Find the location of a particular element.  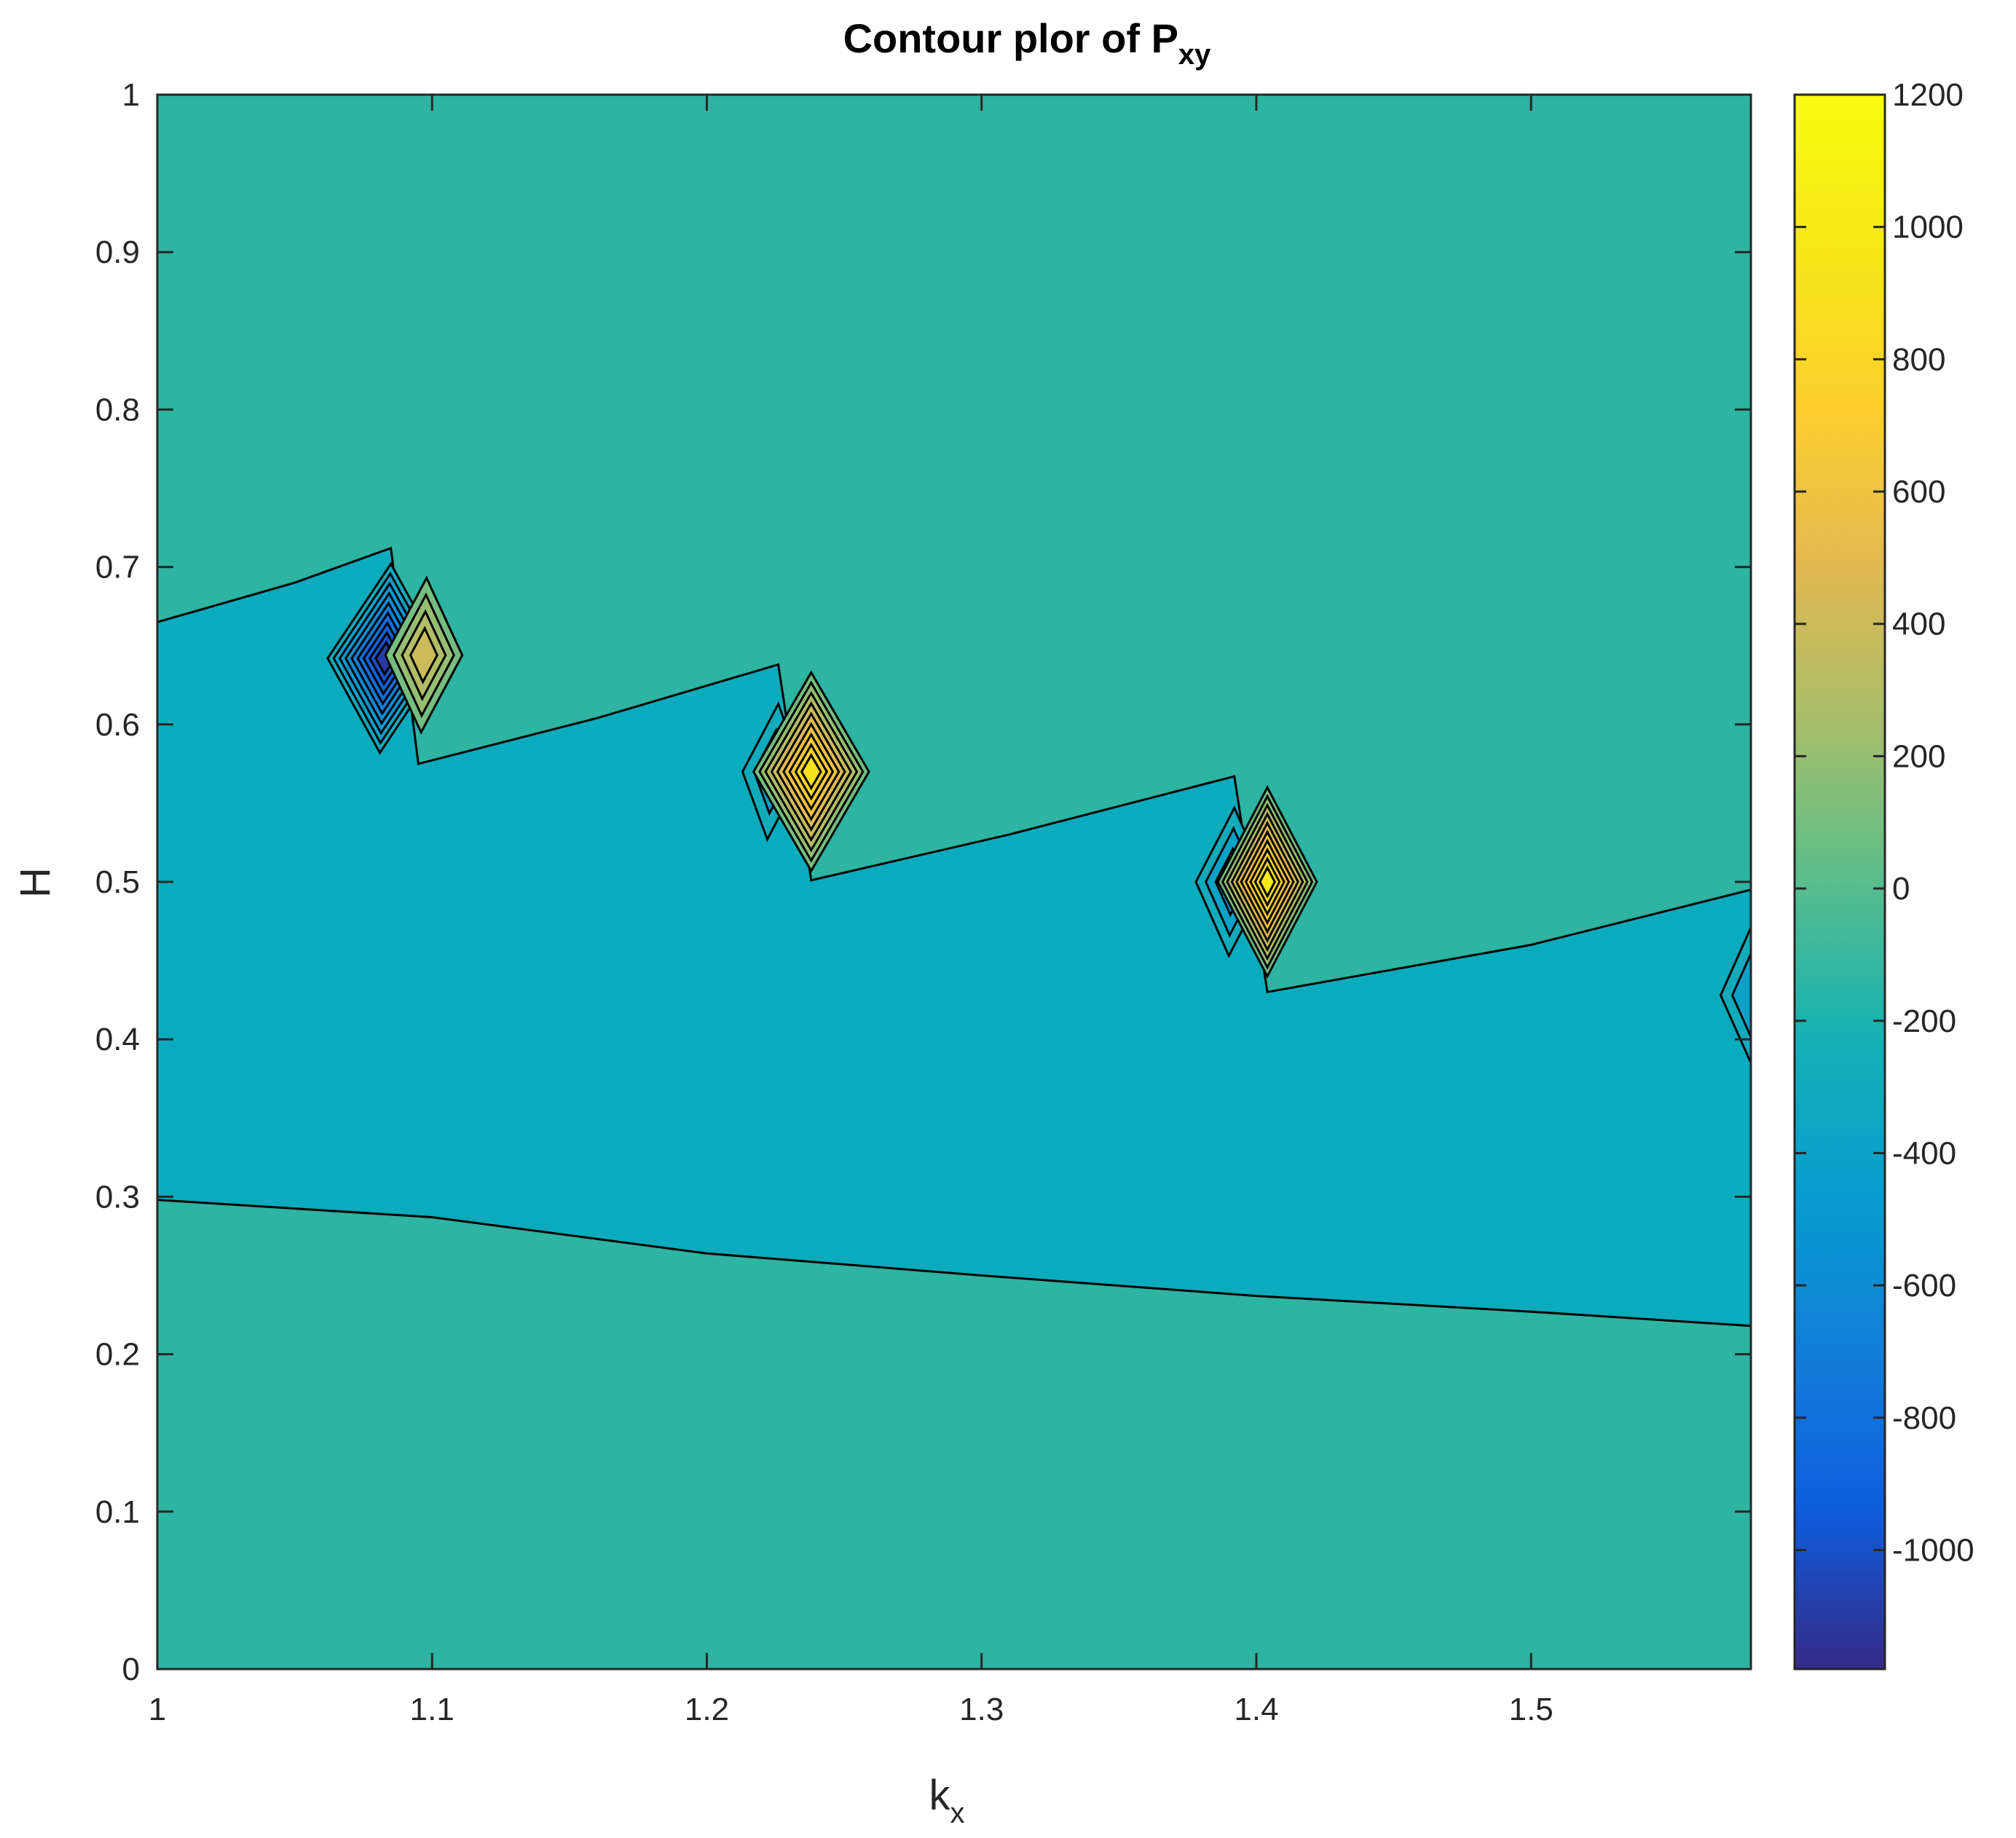

x-tick-label: 1.1 is located at coordinates (432, 1709).